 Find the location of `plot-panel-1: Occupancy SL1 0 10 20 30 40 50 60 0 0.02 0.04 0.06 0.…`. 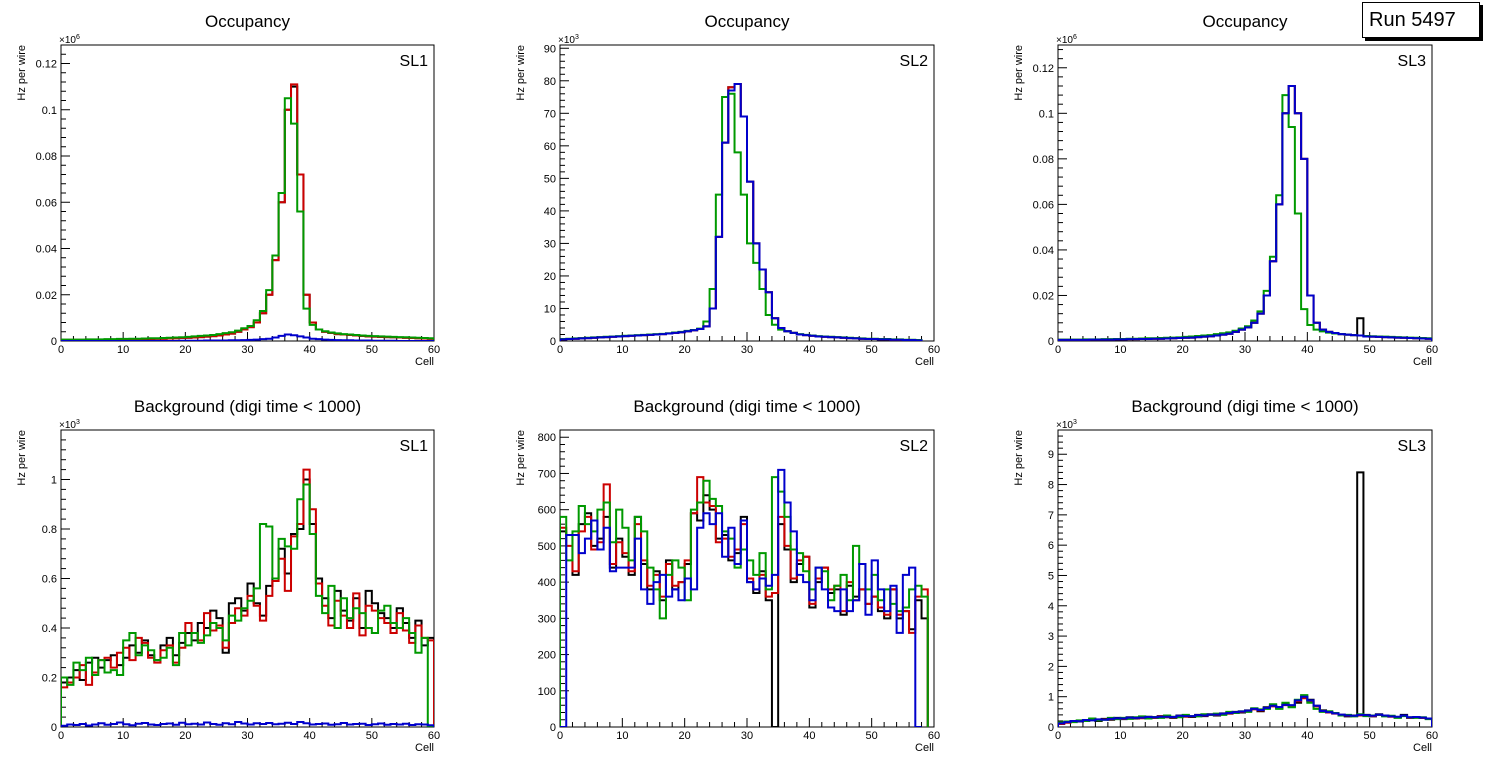

plot-panel-1: Occupancy SL1 0 10 20 30 40 50 60 0 0.02 0.04 0.06 0.… is located at coordinates (228, 190).